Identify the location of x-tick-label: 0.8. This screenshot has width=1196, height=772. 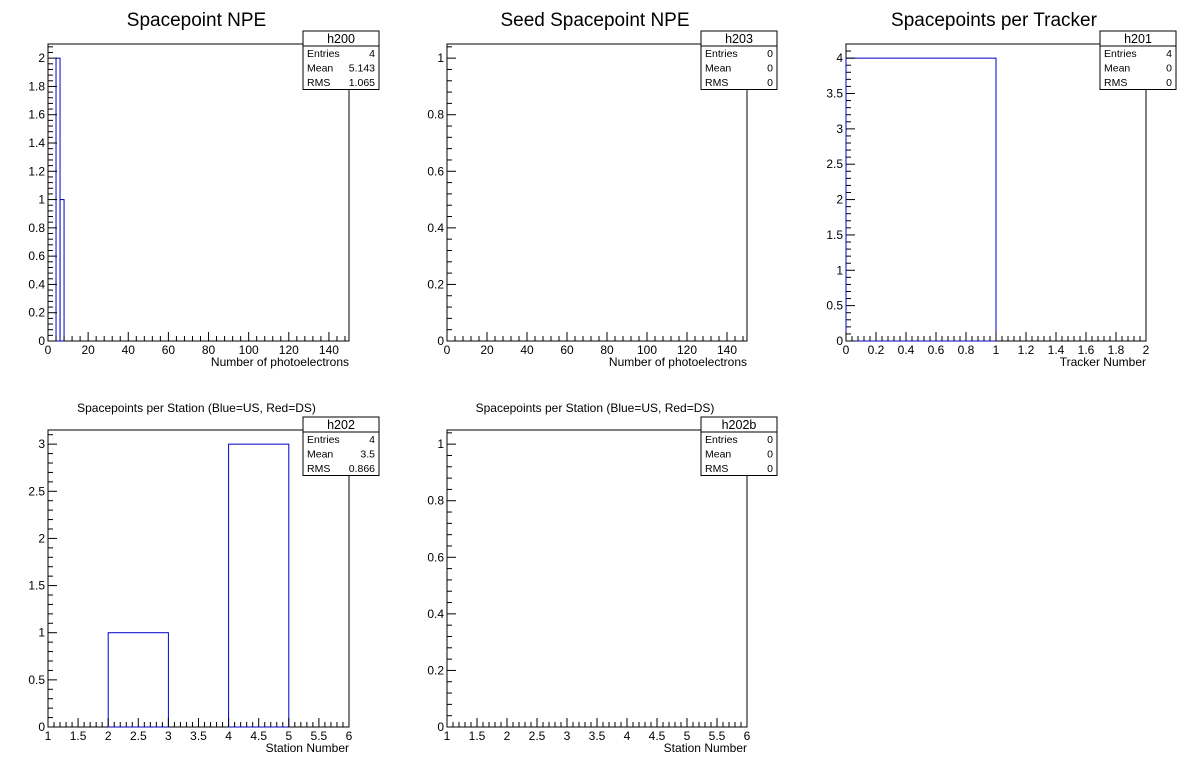
(966, 350).